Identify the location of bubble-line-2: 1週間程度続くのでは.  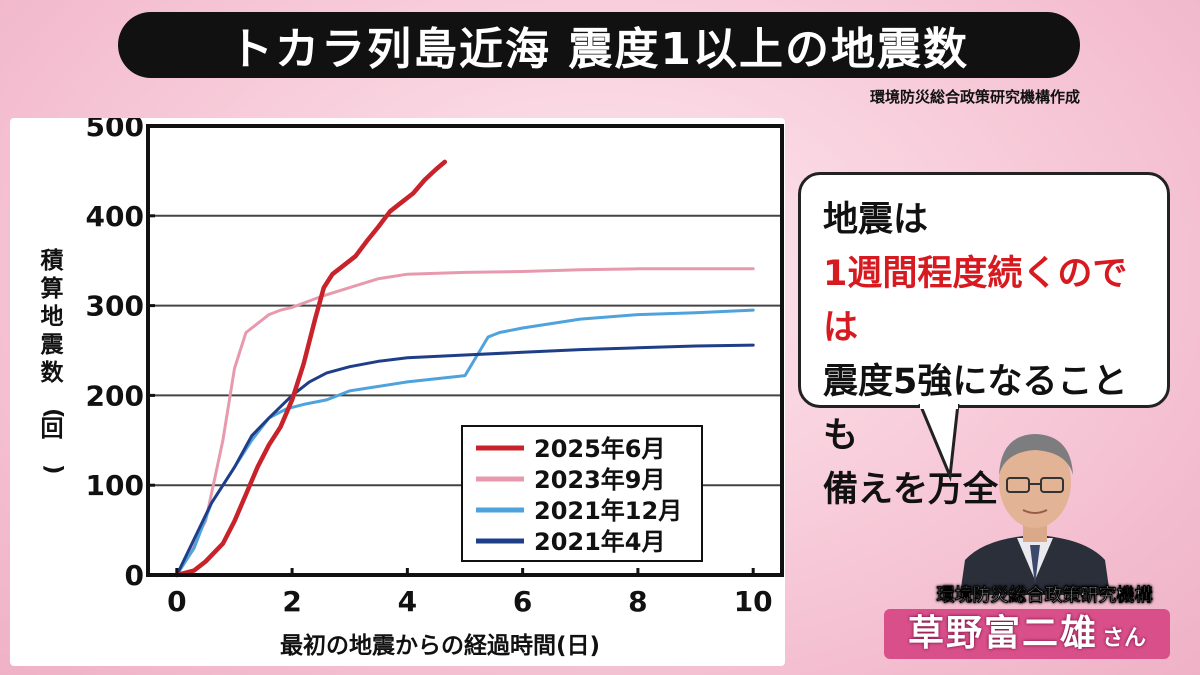
(975, 301).